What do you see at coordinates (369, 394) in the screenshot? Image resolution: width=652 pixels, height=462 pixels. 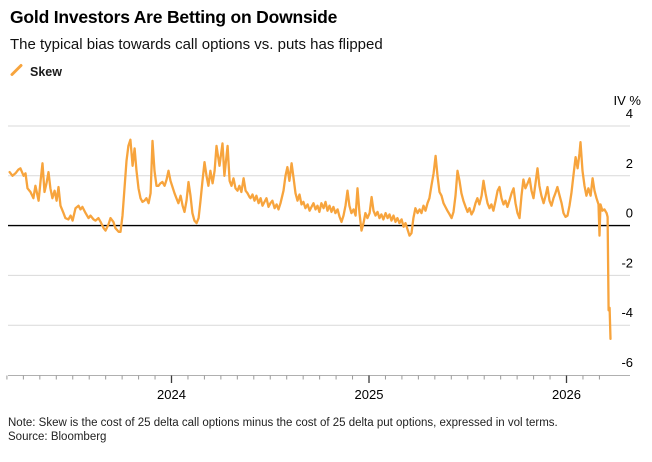 I see `x-tick-label: 2025` at bounding box center [369, 394].